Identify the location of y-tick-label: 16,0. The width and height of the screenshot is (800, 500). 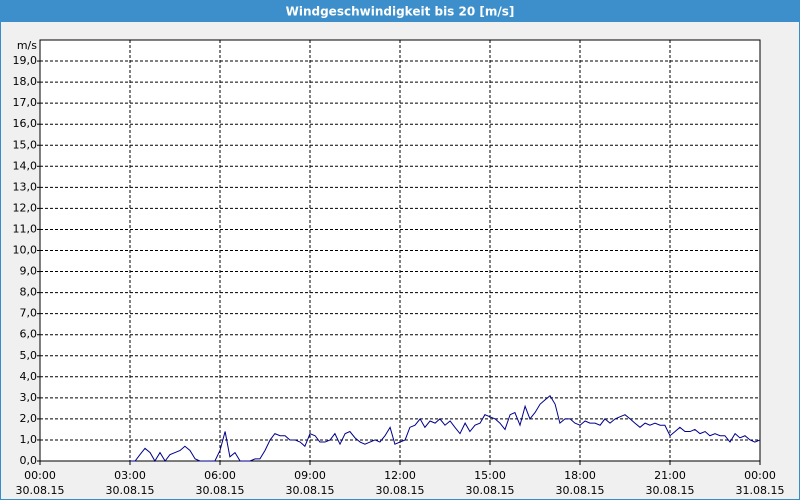
(25, 123).